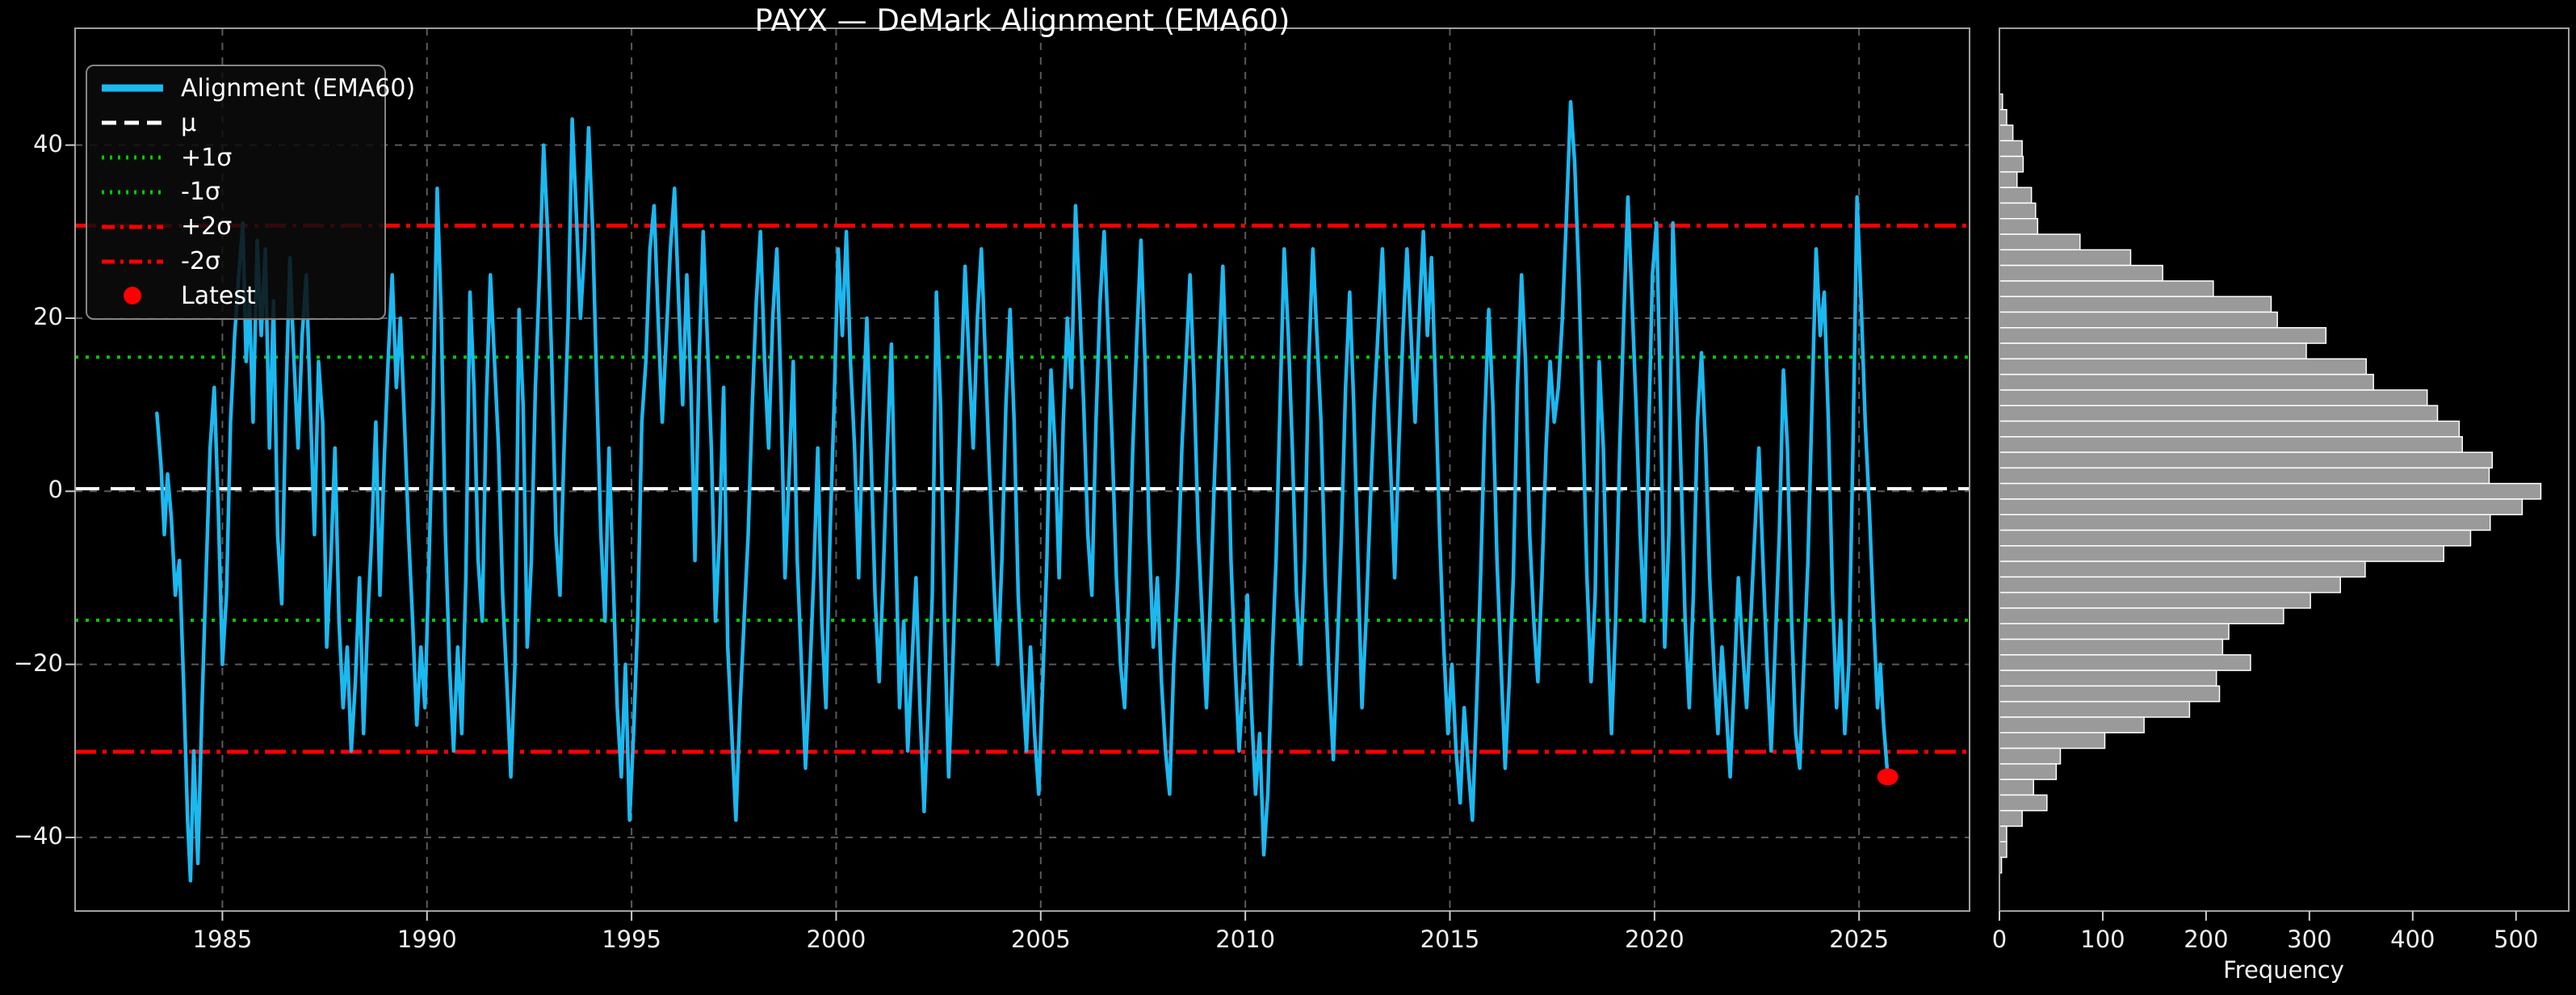  I want to click on legend-item: Alignment (EMA60), so click(251, 88).